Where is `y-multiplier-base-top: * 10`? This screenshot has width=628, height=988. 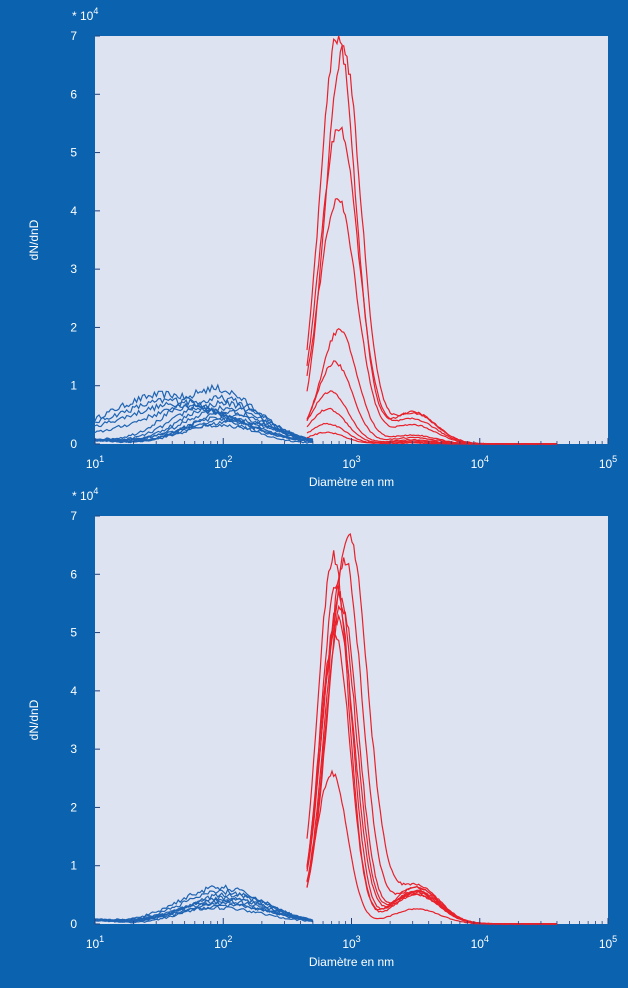
y-multiplier-base-top: * 10 is located at coordinates (83, 16).